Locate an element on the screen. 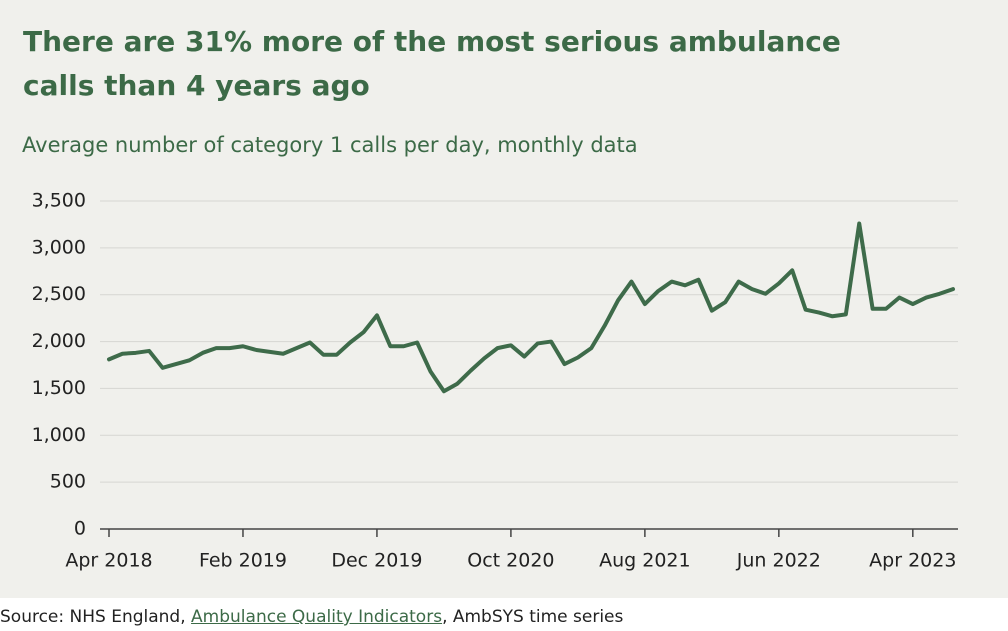 This screenshot has width=1008, height=631. x-tick-label: Apr 2018 is located at coordinates (108, 561).